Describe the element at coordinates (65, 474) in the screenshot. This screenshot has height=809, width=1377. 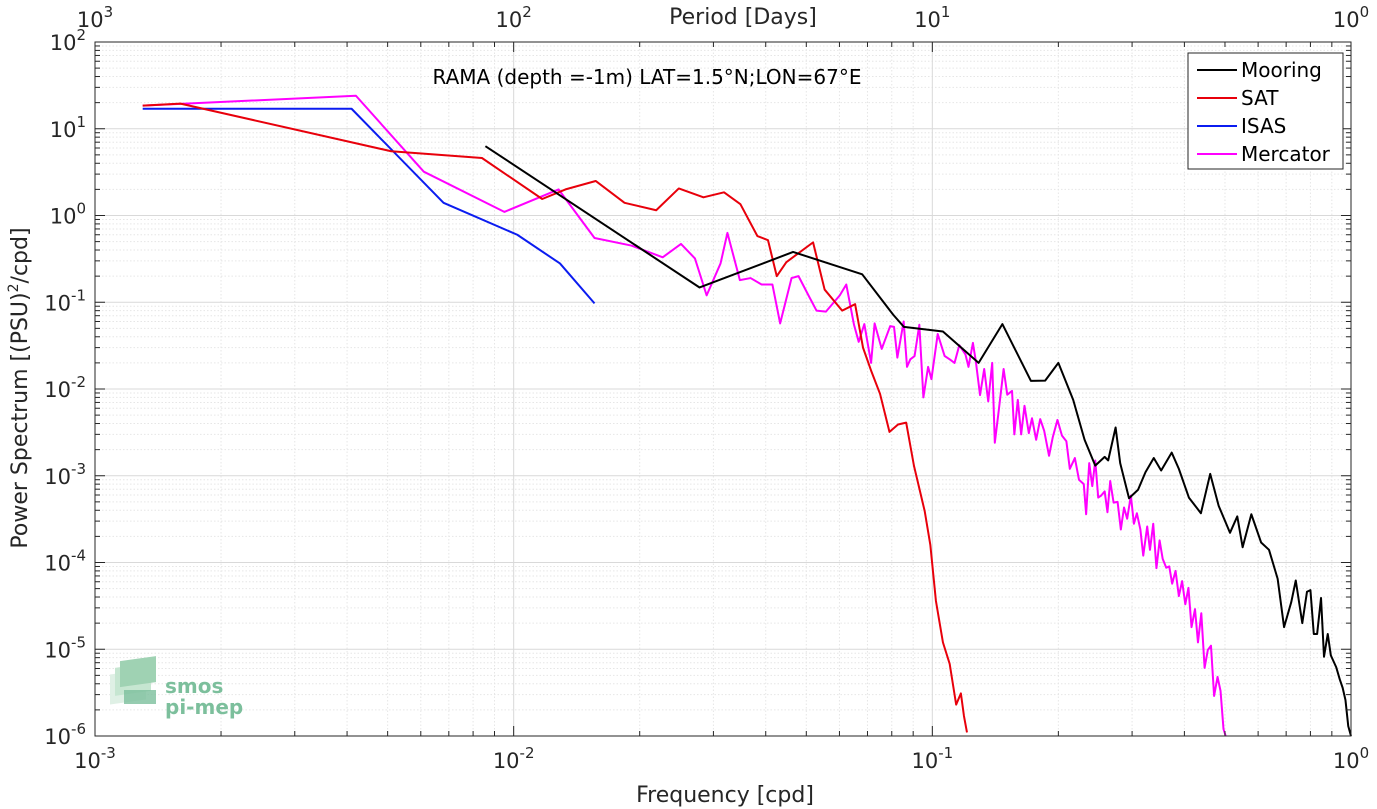
I see `y-tick-label: 10⁻³` at that location.